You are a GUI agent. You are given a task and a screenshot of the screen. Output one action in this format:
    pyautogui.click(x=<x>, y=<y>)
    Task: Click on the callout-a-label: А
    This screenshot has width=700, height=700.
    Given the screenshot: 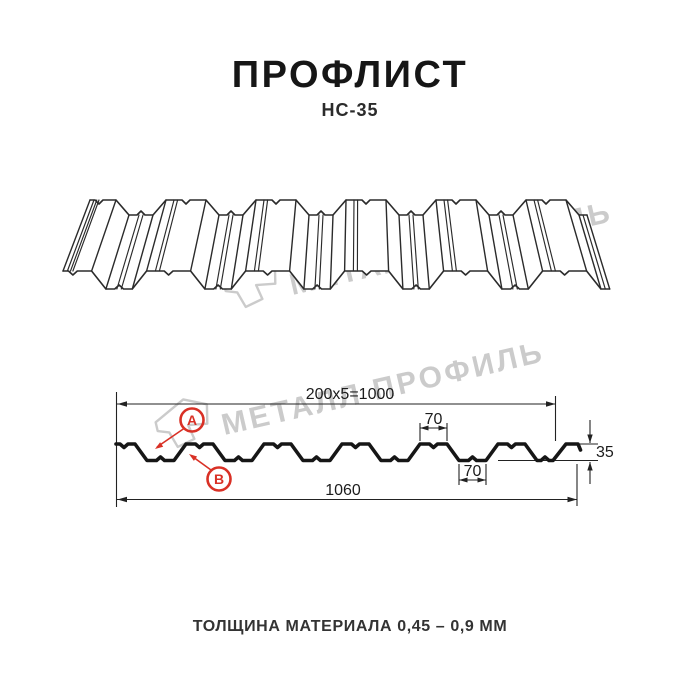 What is the action you would take?
    pyautogui.click(x=192, y=420)
    